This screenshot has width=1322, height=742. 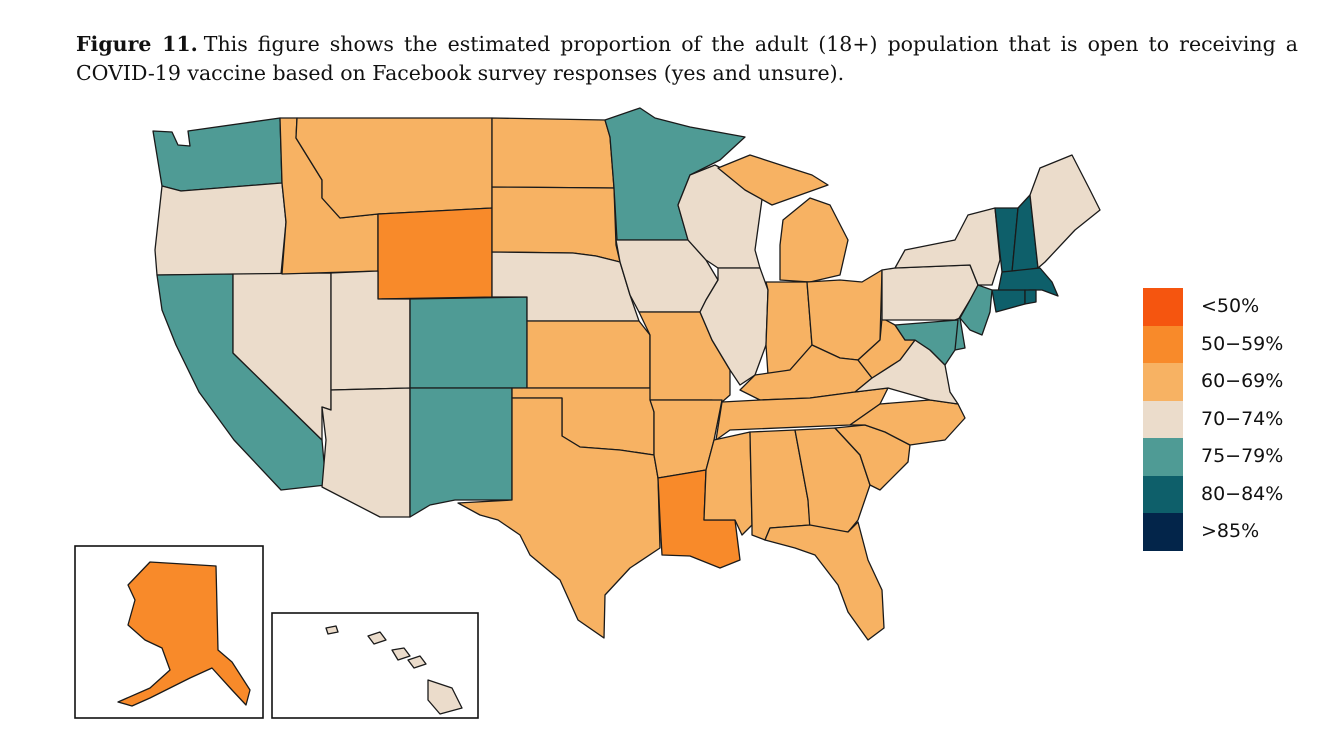 I want to click on legend-label: 50−59%, so click(x=1242, y=343).